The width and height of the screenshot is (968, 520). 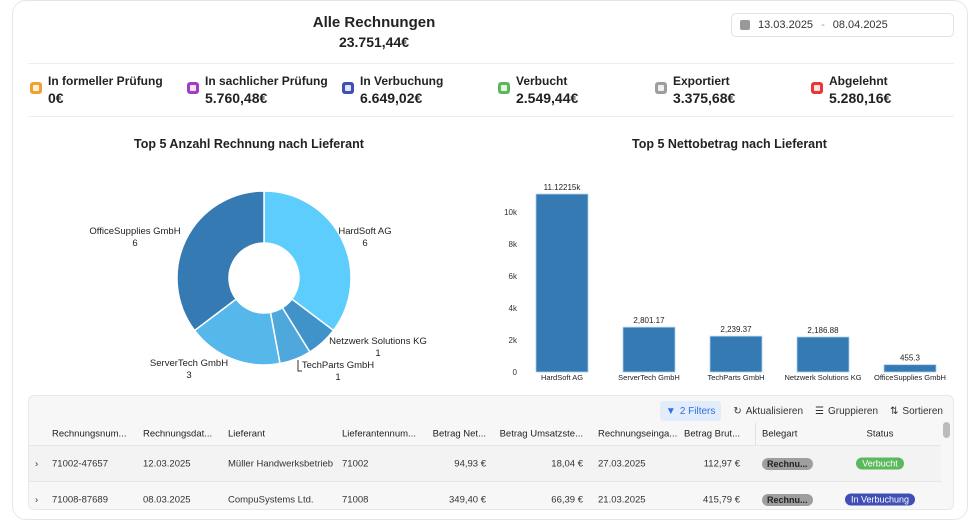 What do you see at coordinates (822, 377) in the screenshot?
I see `x-tick-label: Netzwerk Solutions KG` at bounding box center [822, 377].